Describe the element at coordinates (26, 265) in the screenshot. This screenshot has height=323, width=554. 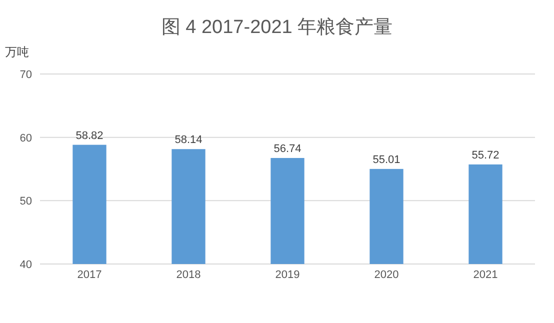
I see `y-tick-label: 40` at that location.